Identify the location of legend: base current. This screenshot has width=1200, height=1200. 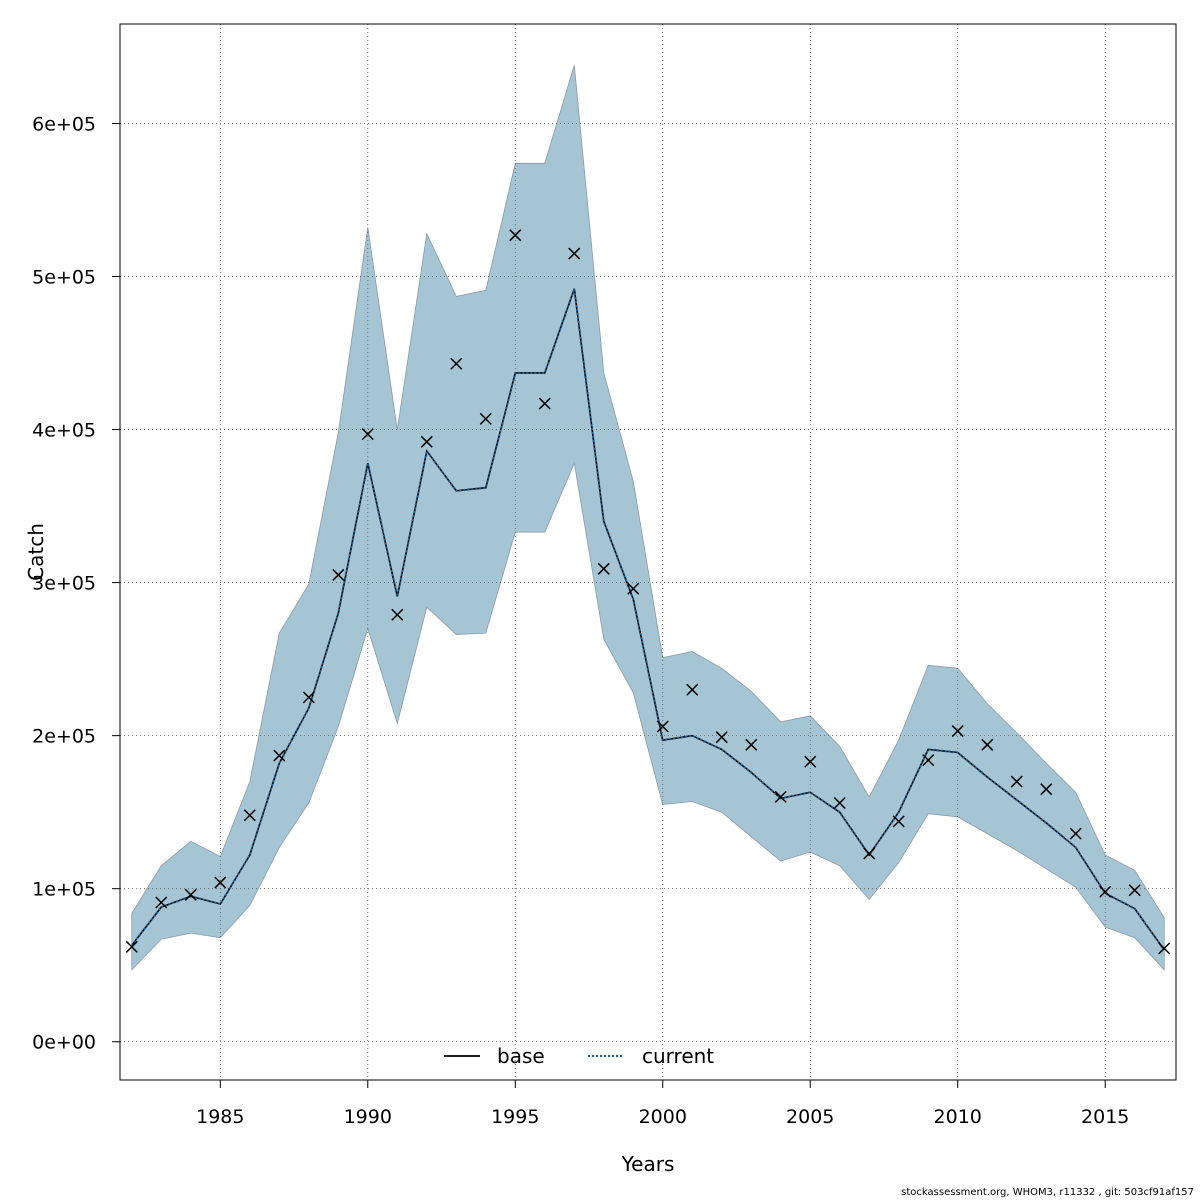
(579, 1056).